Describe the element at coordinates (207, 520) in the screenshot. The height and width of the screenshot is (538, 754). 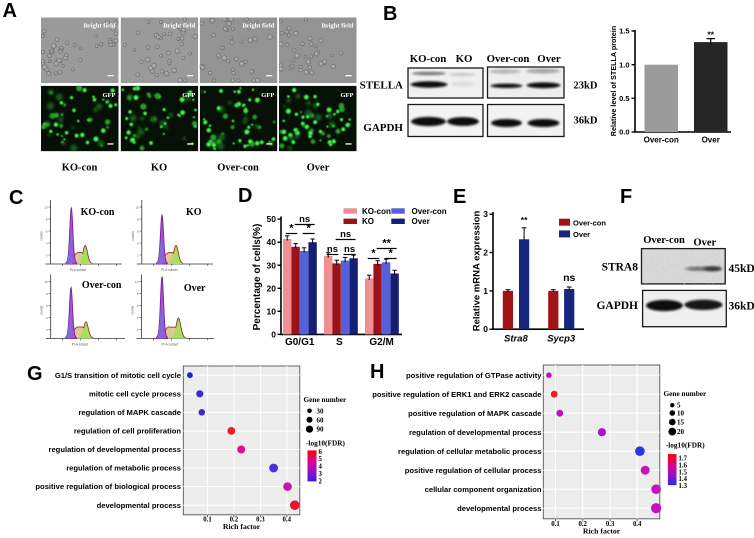
I see `svg-text: 0.1` at that location.